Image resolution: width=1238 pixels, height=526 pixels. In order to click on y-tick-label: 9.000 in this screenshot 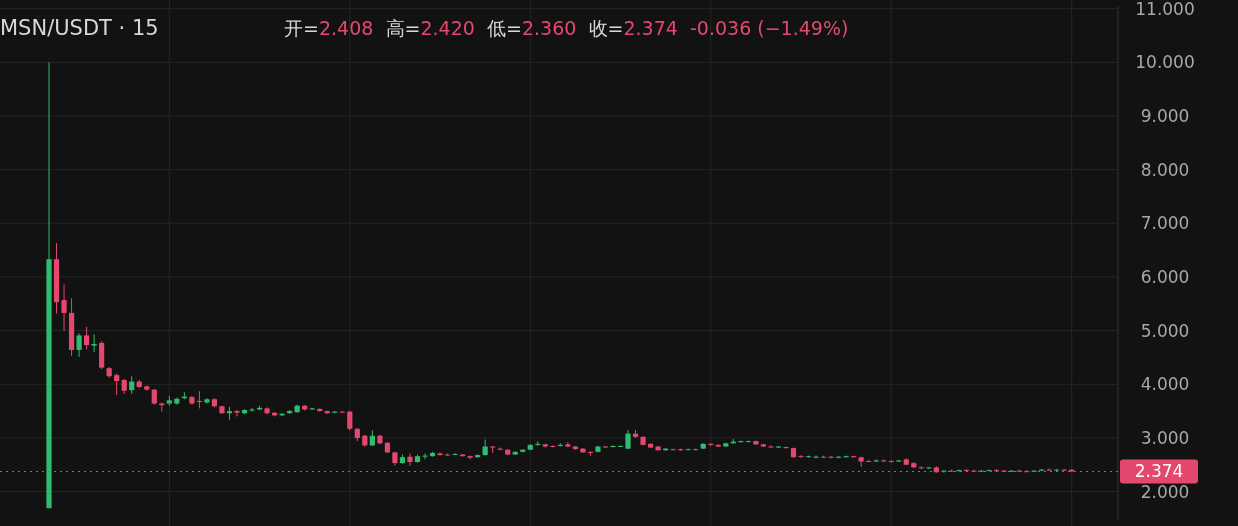, I will do `click(1165, 115)`.